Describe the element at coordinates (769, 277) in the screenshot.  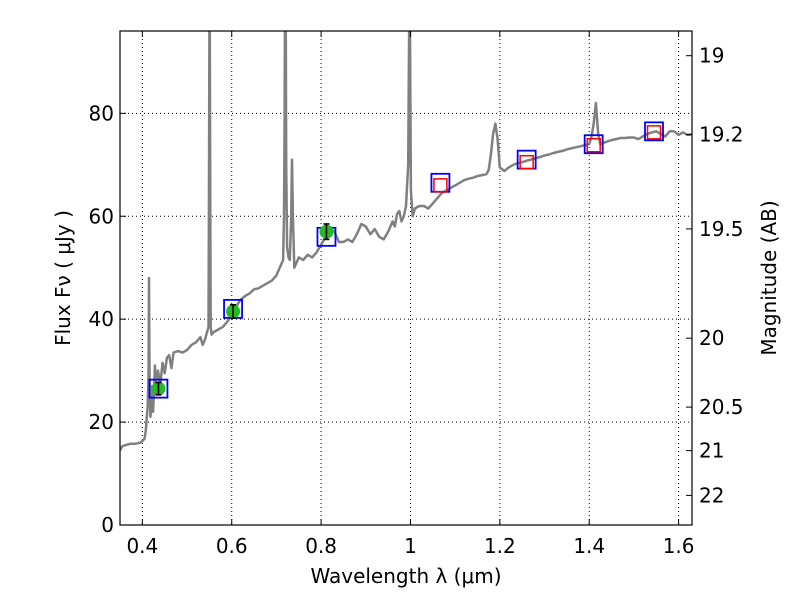
I see `right-axis-label: Magnitude (AB)` at that location.